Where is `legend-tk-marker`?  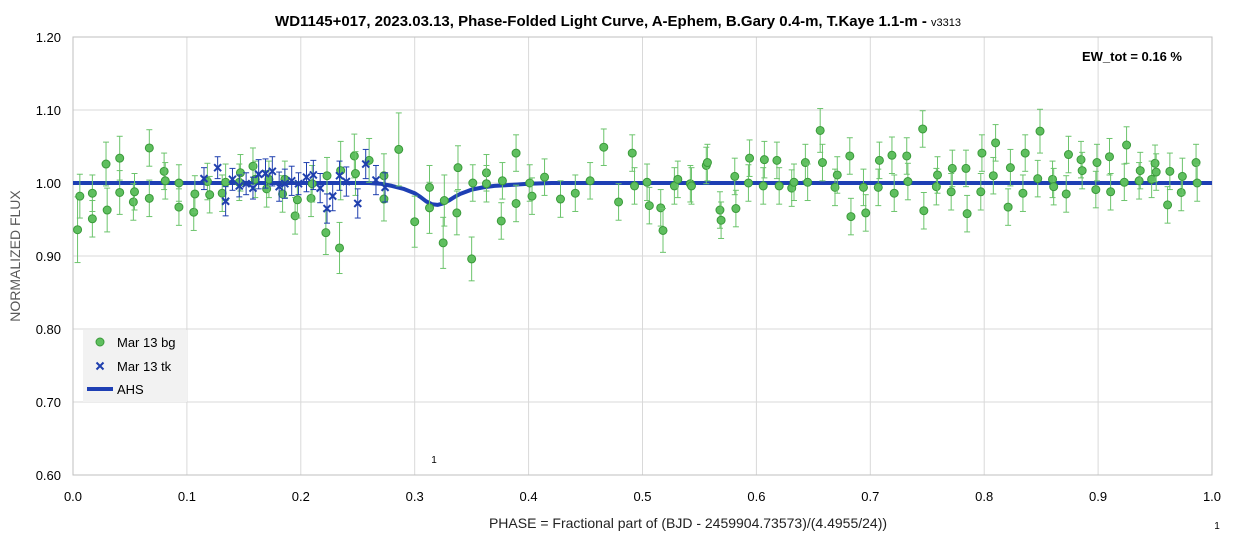 legend-tk-marker is located at coordinates (100, 366).